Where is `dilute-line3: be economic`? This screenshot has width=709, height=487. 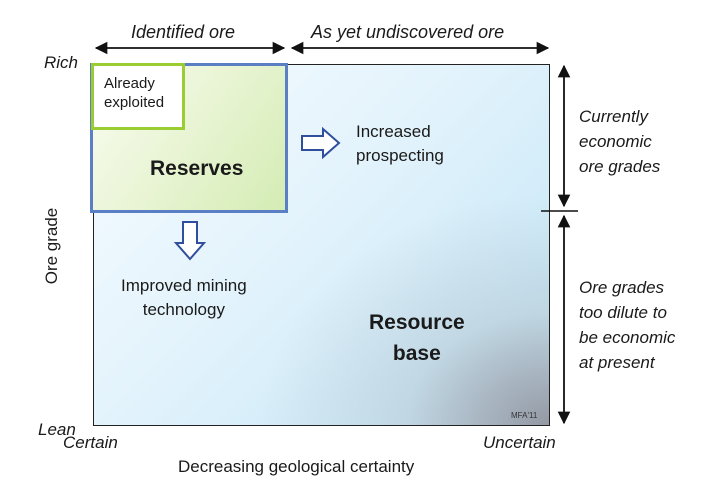 dilute-line3: be economic is located at coordinates (627, 337).